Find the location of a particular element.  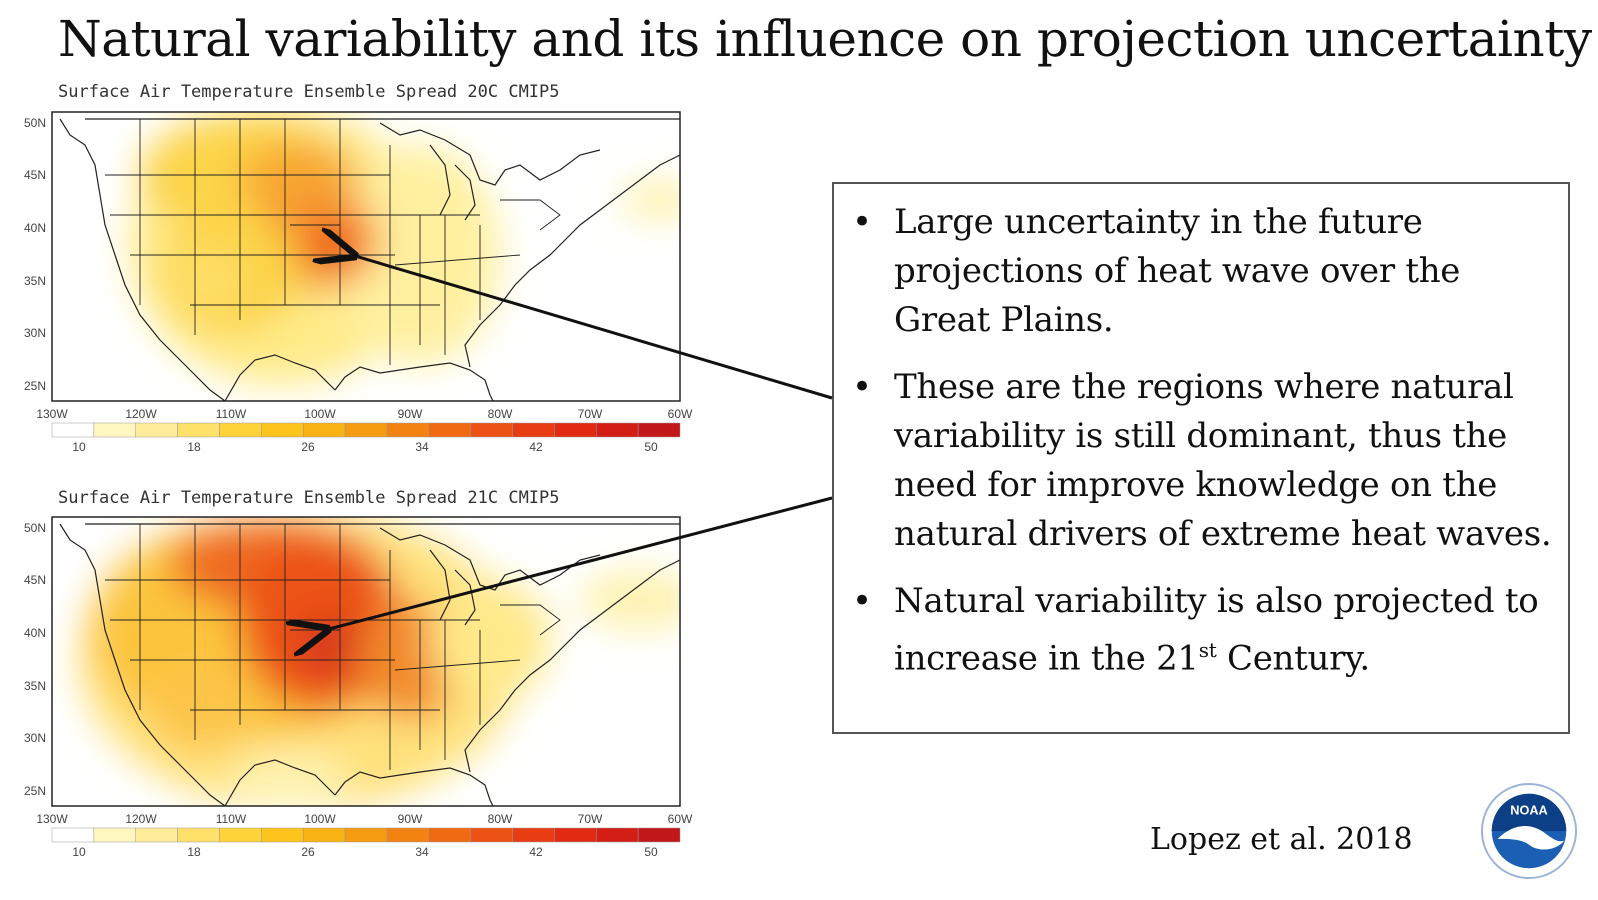

bullet-text: Century. is located at coordinates (1293, 658).